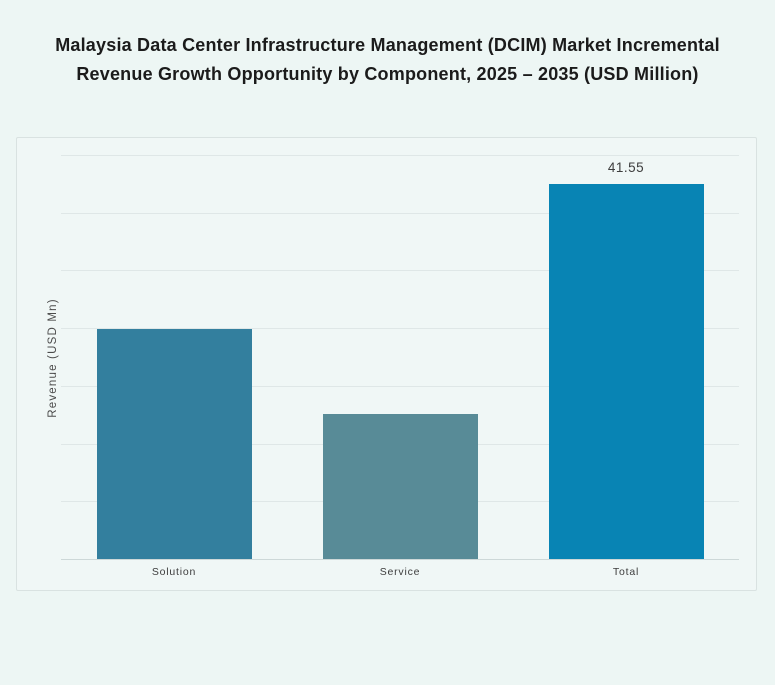 Image resolution: width=775 pixels, height=685 pixels. I want to click on data-label-total: 41.55, so click(626, 168).